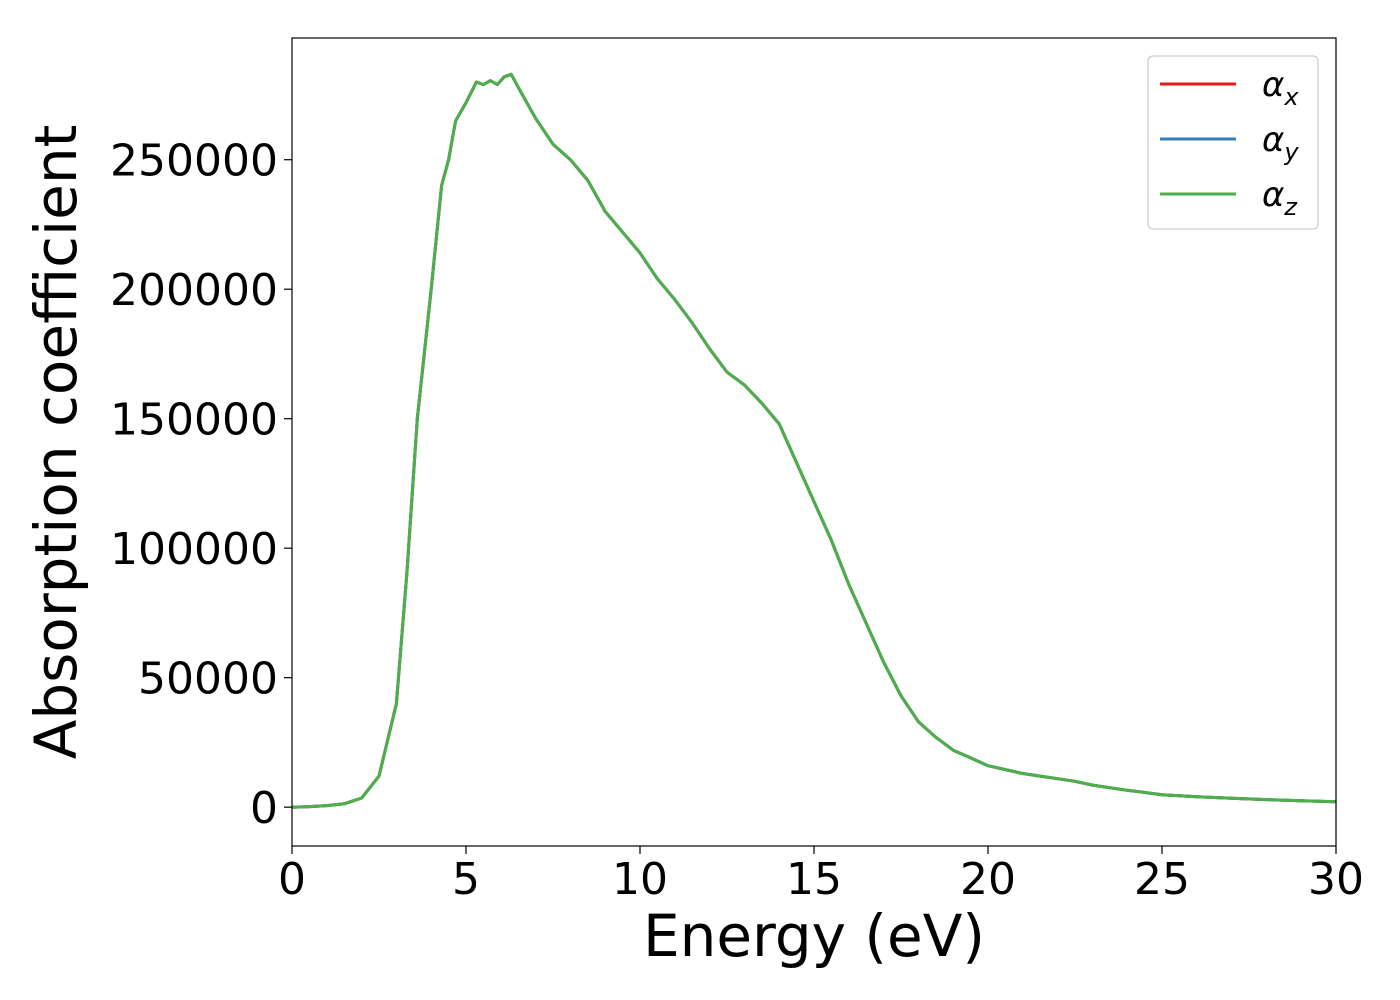  Describe the element at coordinates (640, 879) in the screenshot. I see `x-tick-label: 10` at that location.